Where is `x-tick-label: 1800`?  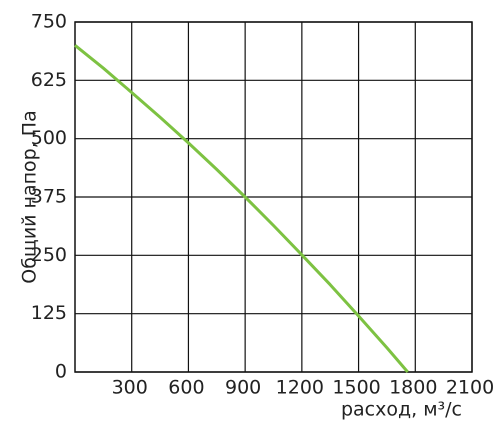 x-tick-label: 1800 is located at coordinates (413, 388).